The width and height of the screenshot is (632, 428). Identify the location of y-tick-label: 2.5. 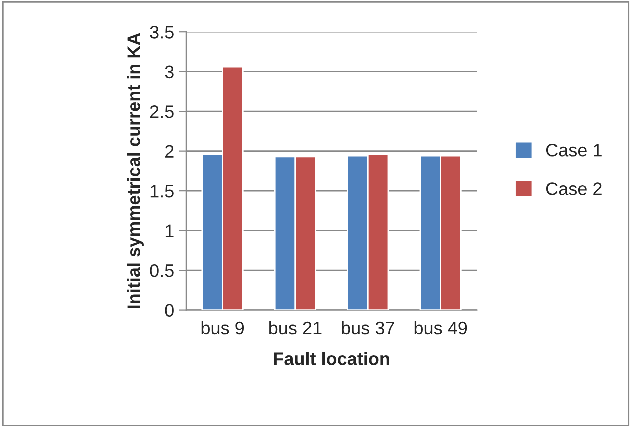
(162, 112).